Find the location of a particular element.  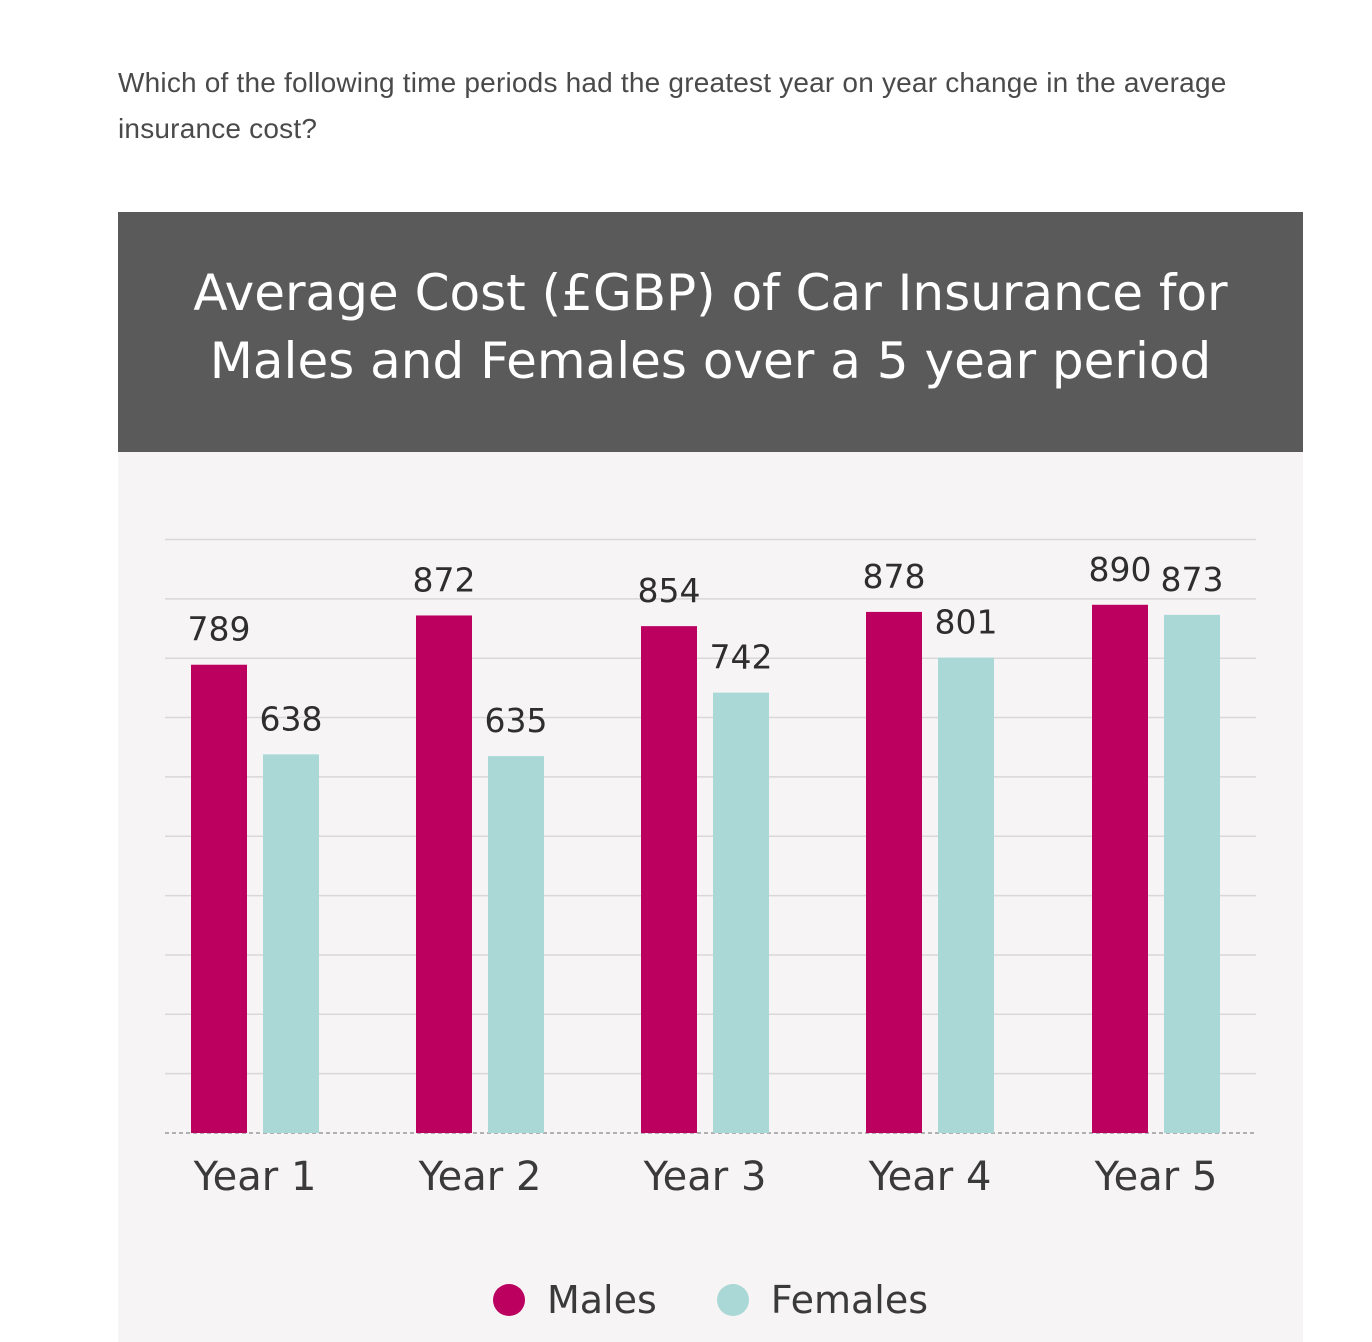

data-label-males: 890 is located at coordinates (1120, 569).